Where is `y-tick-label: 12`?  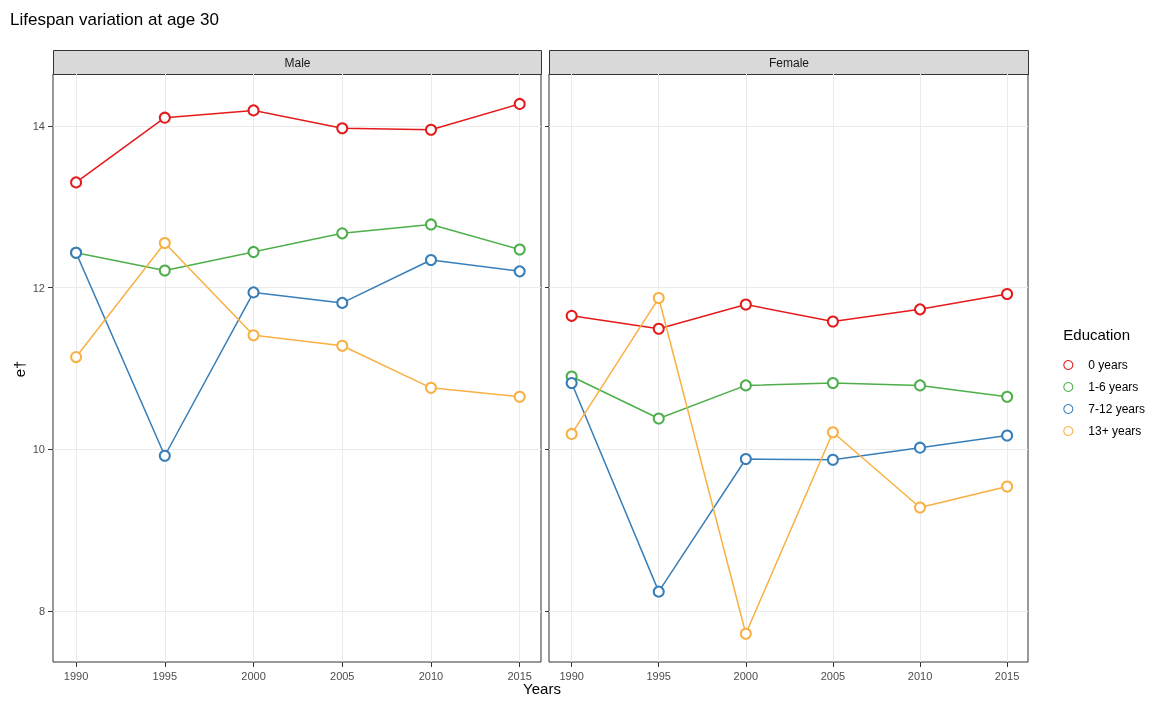
y-tick-label: 12 is located at coordinates (38, 287).